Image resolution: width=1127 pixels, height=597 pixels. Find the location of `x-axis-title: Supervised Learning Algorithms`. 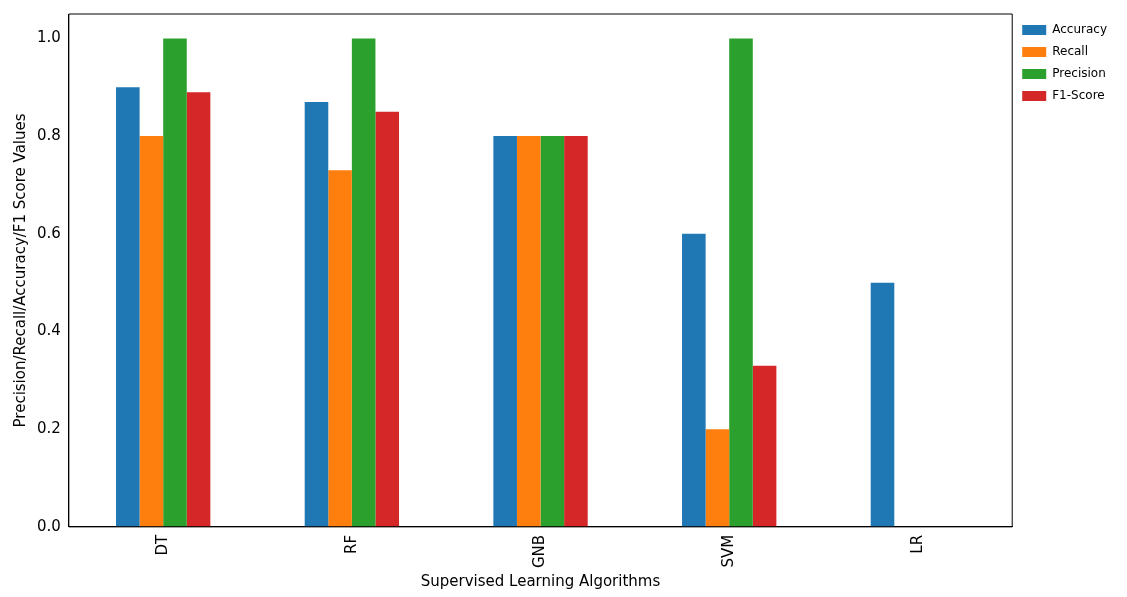

x-axis-title: Supervised Learning Algorithms is located at coordinates (540, 580).